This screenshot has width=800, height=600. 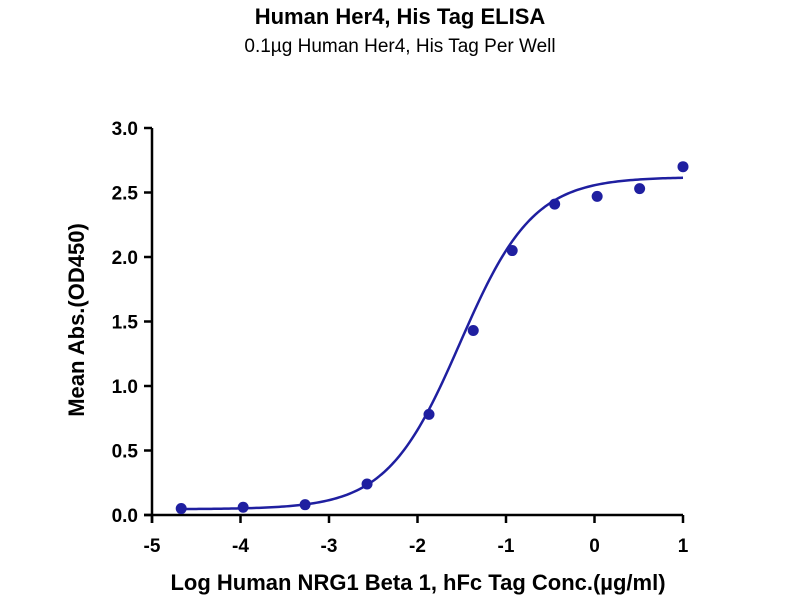 What do you see at coordinates (152, 546) in the screenshot?
I see `x-tick-label: -5` at bounding box center [152, 546].